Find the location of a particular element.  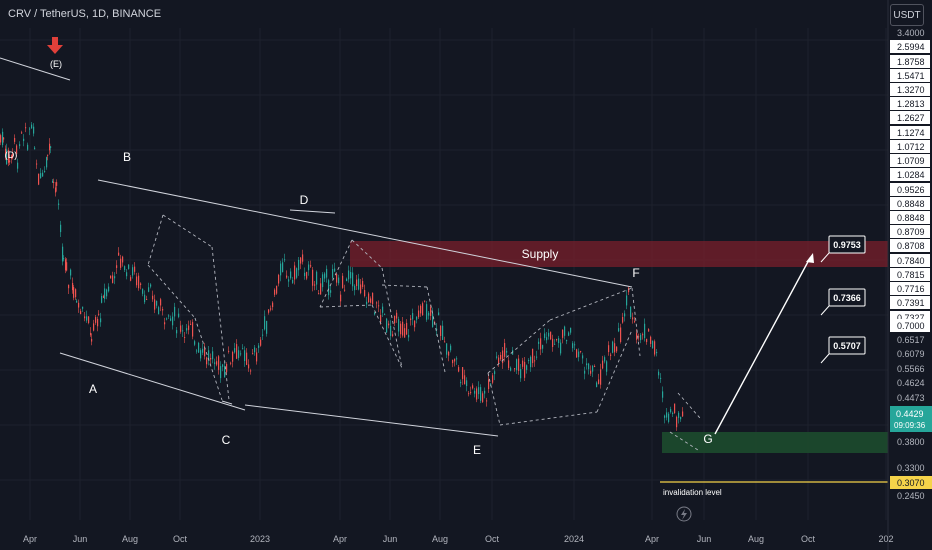

target-pointer is located at coordinates (825, 310).